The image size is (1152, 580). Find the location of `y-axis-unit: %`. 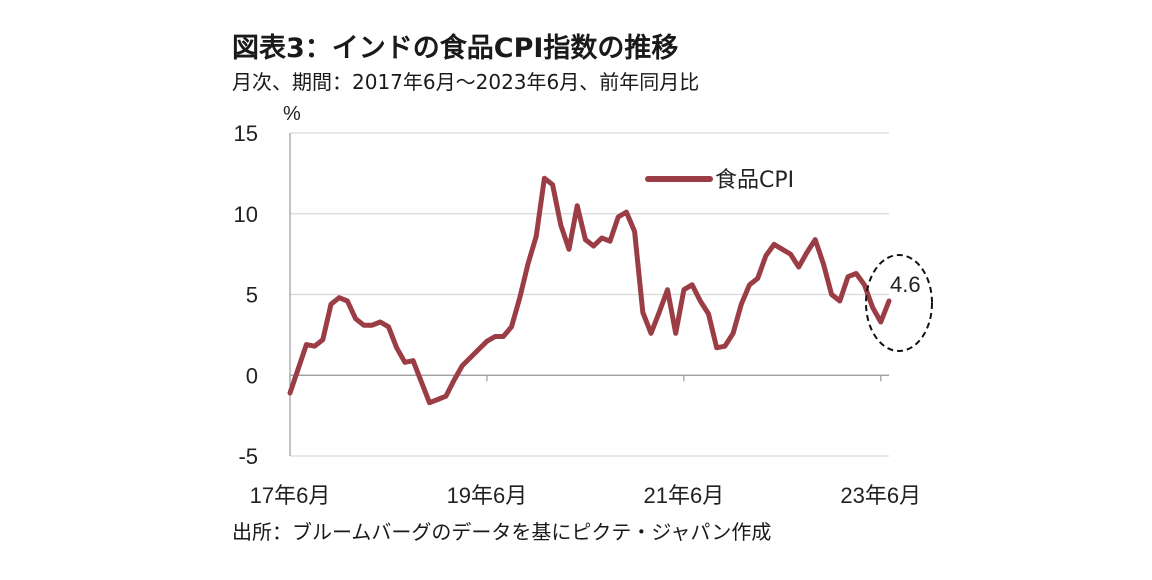

y-axis-unit: % is located at coordinates (292, 114).